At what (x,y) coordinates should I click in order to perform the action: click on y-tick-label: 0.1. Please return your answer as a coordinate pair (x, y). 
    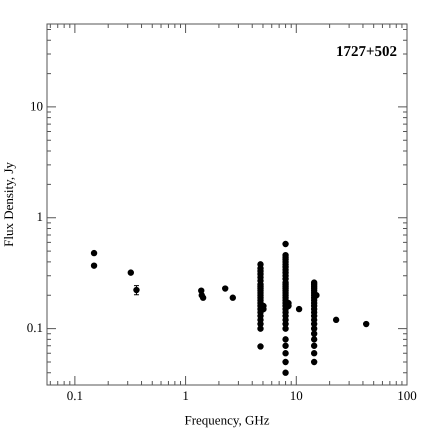
    Looking at the image, I should click on (34, 328).